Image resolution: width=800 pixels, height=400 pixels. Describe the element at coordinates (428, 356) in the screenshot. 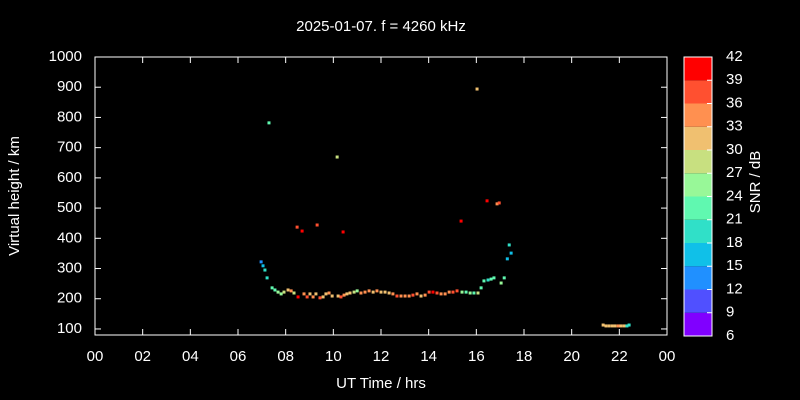

I see `x-tick-label: 14` at that location.